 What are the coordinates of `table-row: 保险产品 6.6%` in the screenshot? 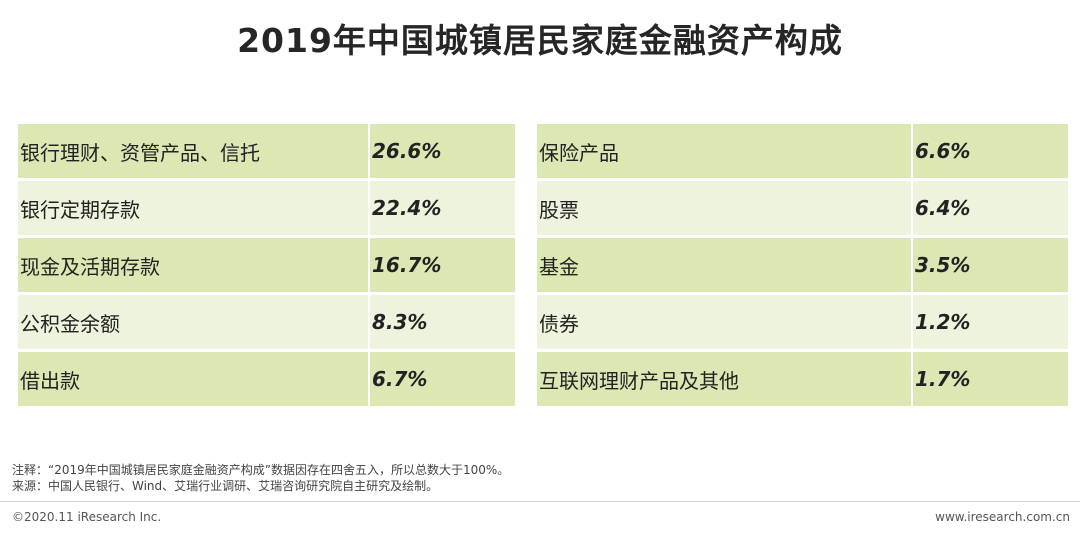 It's located at (802, 151).